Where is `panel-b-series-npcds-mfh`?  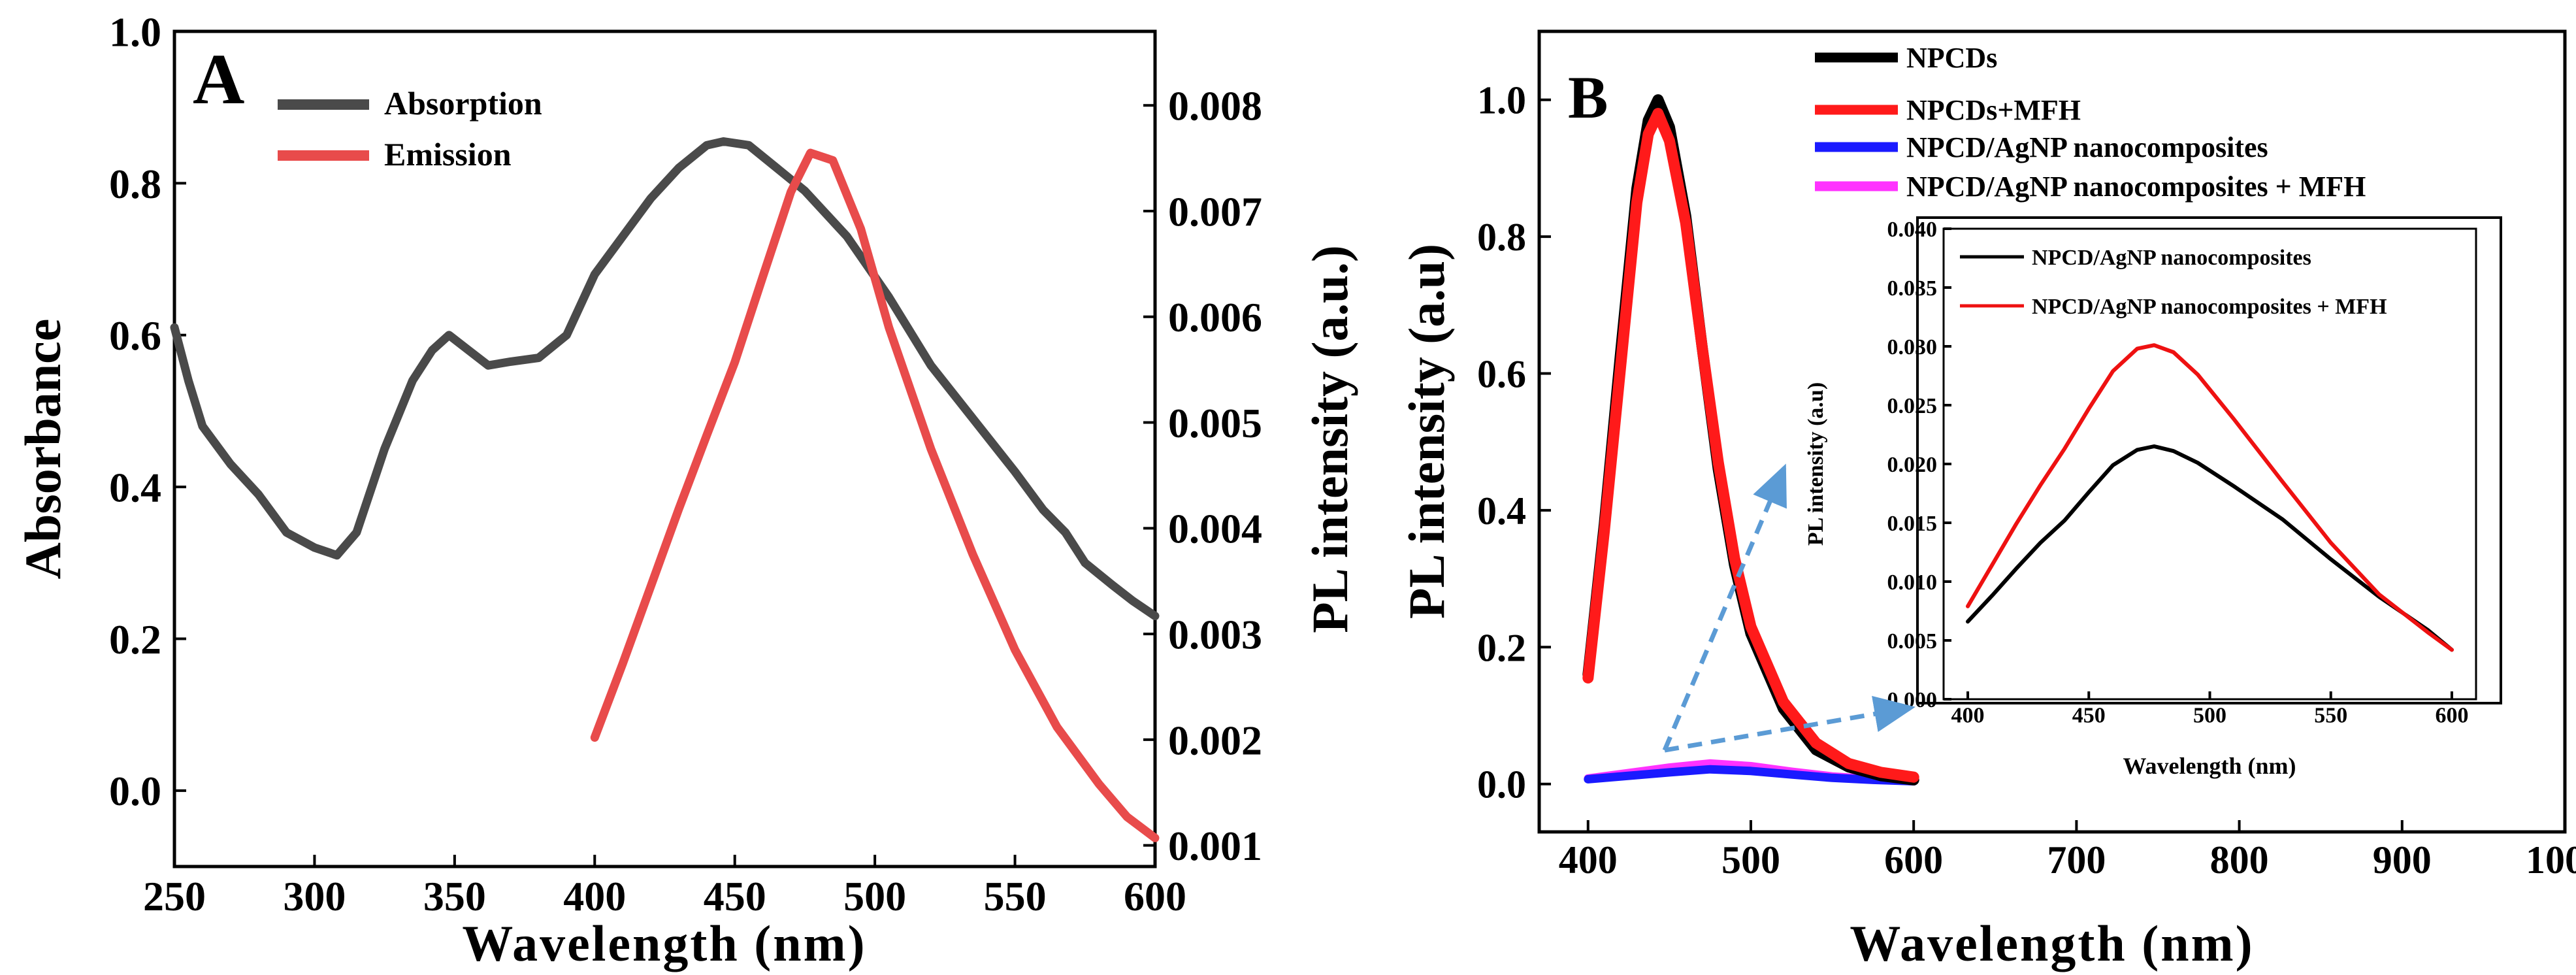 panel-b-series-npcds-mfh is located at coordinates (1750, 445).